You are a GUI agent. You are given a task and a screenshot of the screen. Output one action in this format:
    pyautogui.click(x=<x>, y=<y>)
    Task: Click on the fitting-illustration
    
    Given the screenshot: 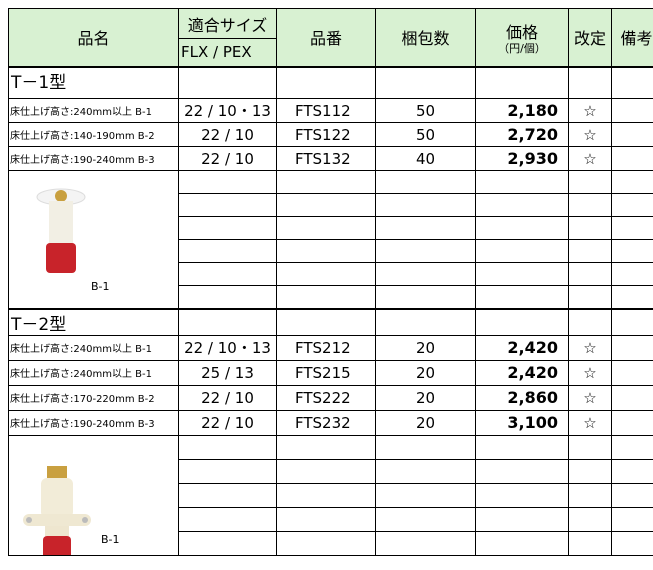 What is the action you would take?
    pyautogui.click(x=61, y=229)
    